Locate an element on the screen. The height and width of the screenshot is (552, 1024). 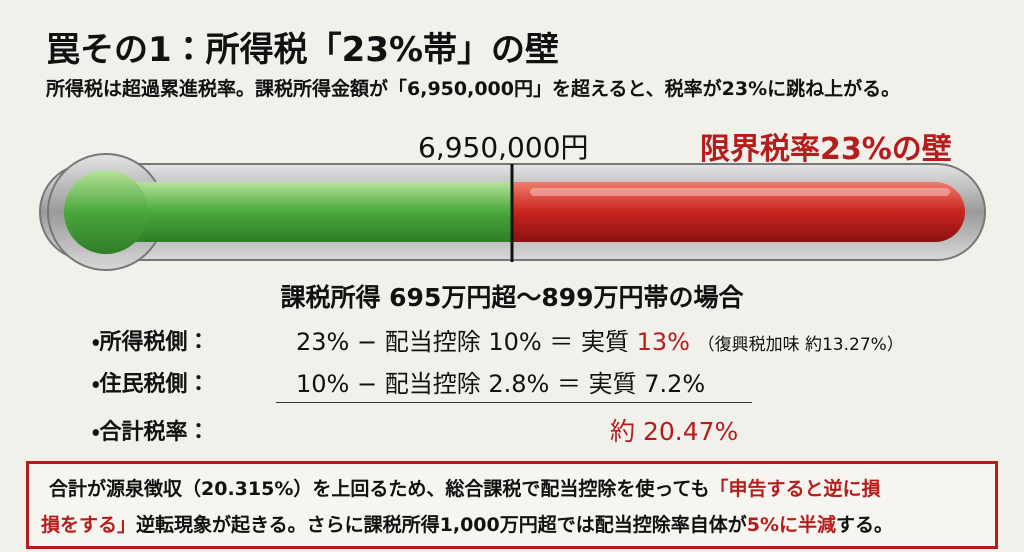
highlight is located at coordinates (740, 192).